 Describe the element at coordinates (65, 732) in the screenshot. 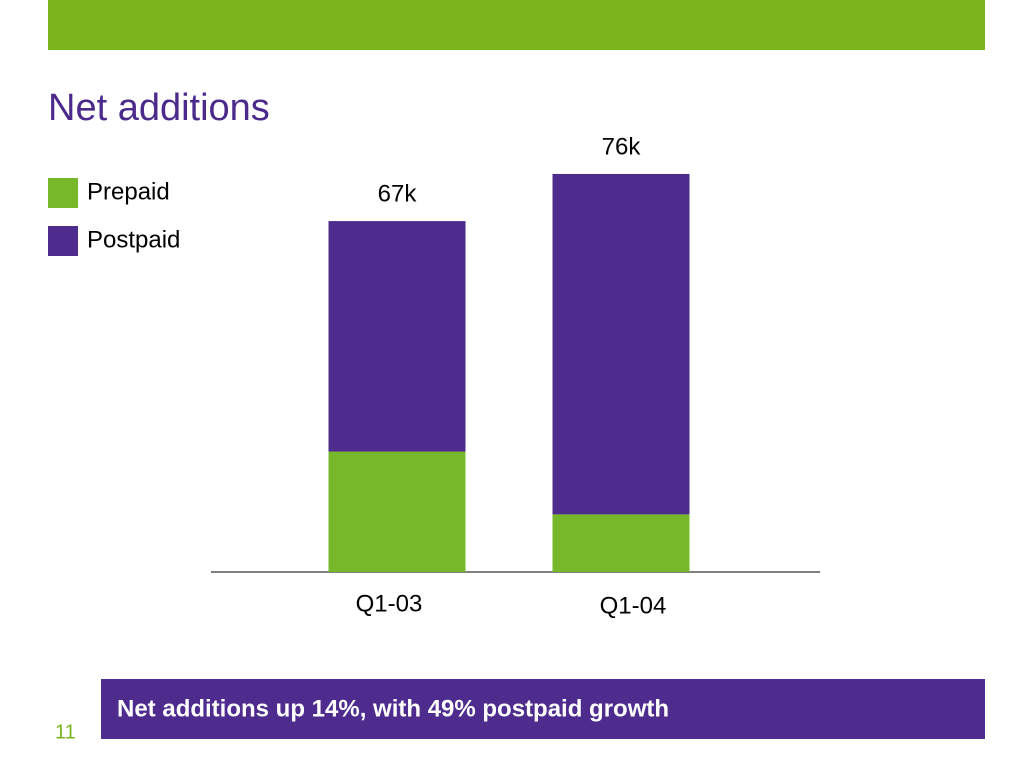

I see `page-number: 11` at that location.